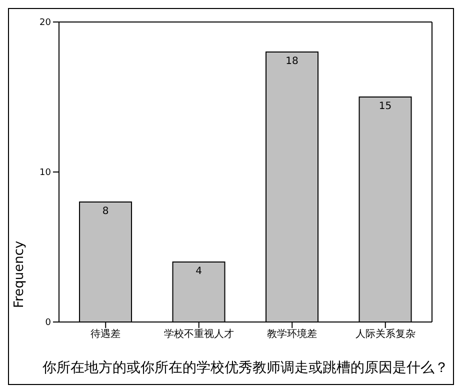  Describe the element at coordinates (46, 173) in the screenshot. I see `y-tick-label: 10` at that location.